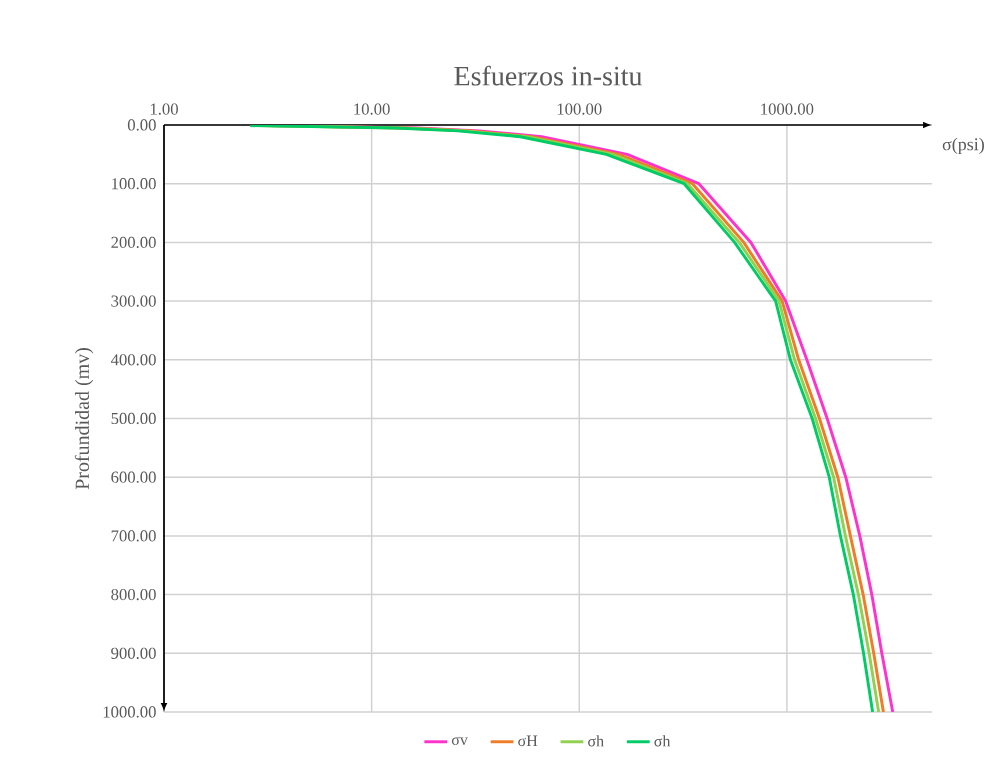  I want to click on y-tick-label: 200.00, so click(133, 242).